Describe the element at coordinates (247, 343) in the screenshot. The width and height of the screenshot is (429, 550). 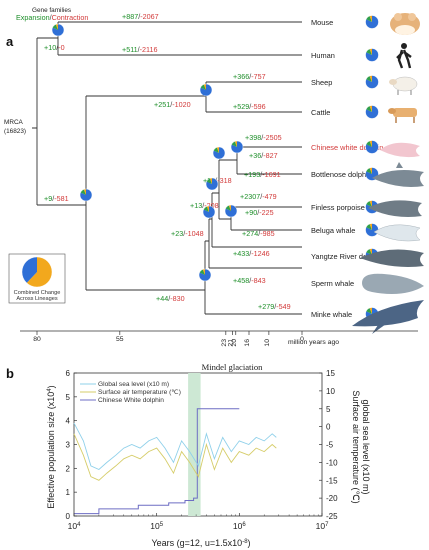
I see `time-tick-label-16: 16` at that location.